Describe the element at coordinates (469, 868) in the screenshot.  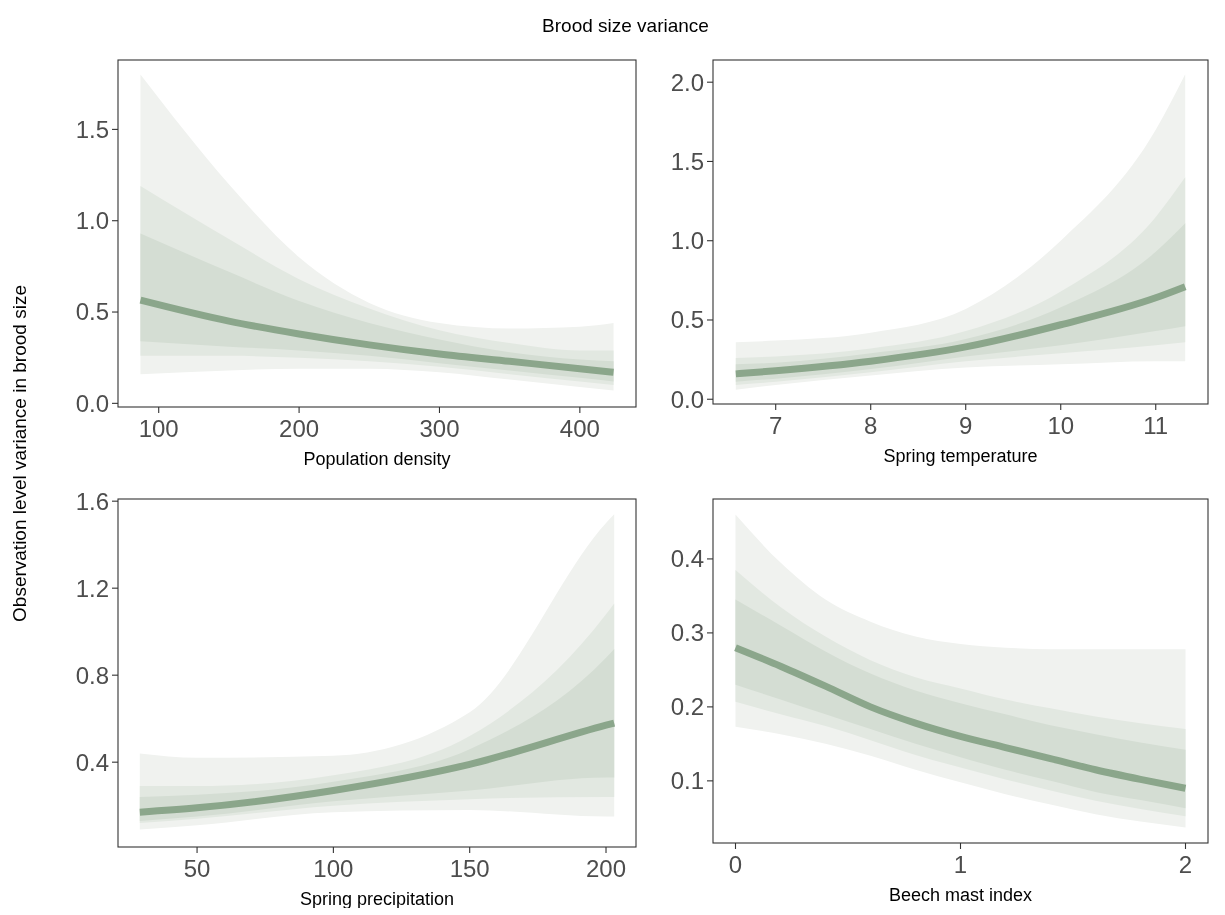
I see `x-tick-label: 150` at that location.